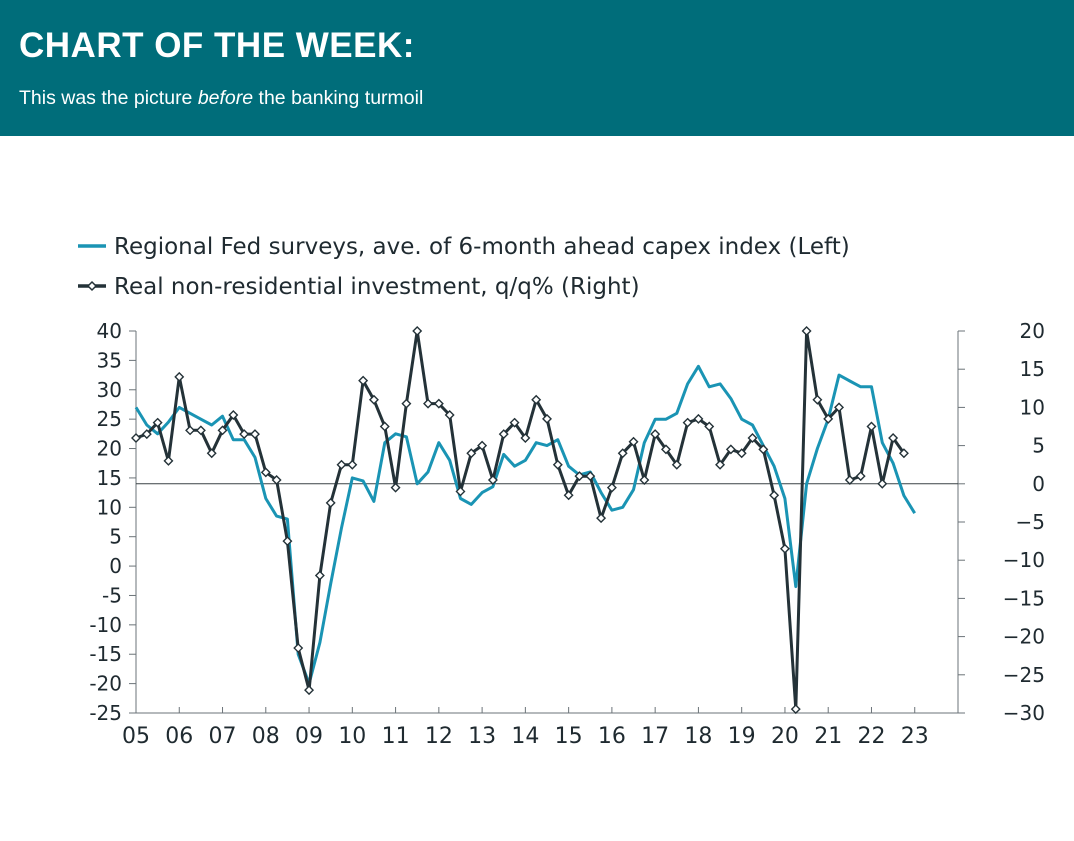 This screenshot has height=841, width=1074. I want to click on legend-marker-investment, so click(92, 286).